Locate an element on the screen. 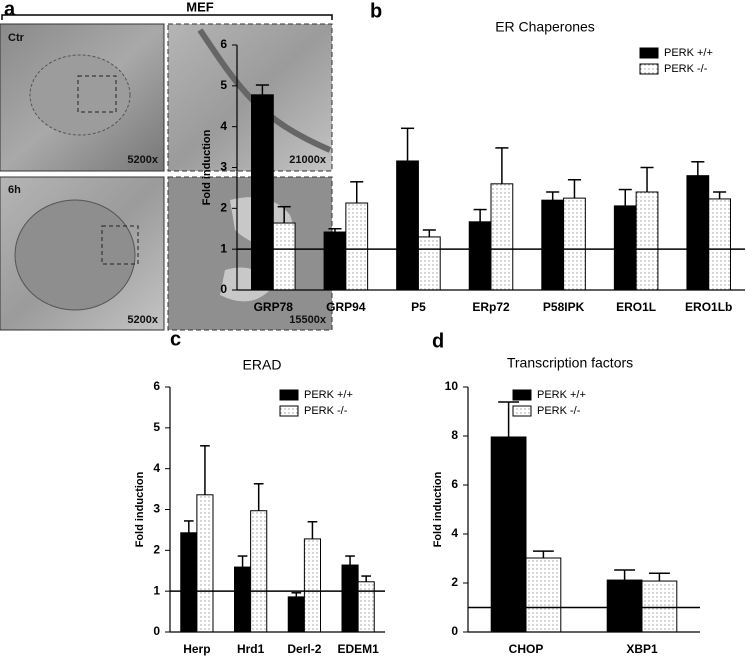  x-tick-label: CHOP is located at coordinates (526, 649).